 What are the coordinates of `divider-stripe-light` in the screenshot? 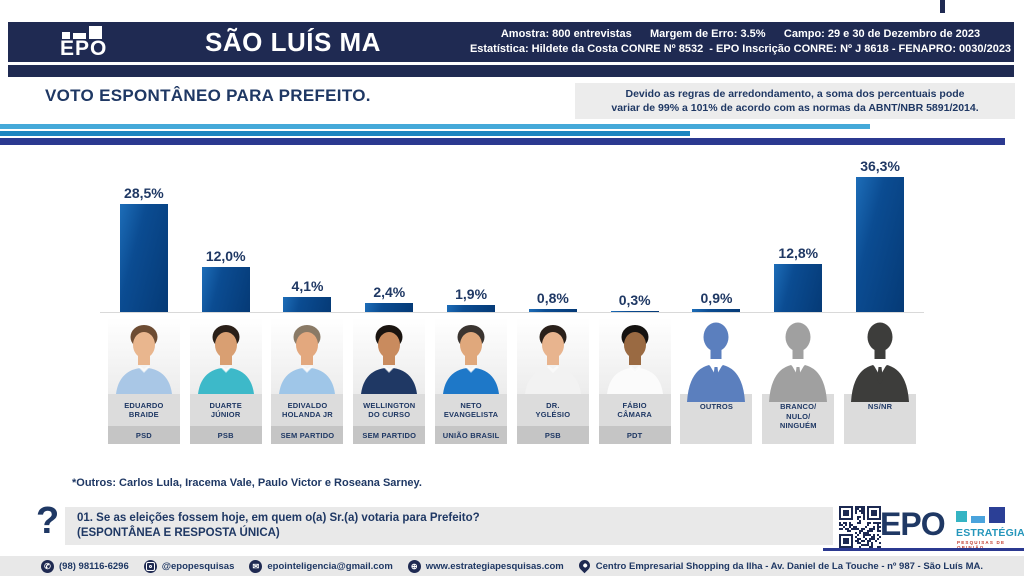 It's located at (435, 126).